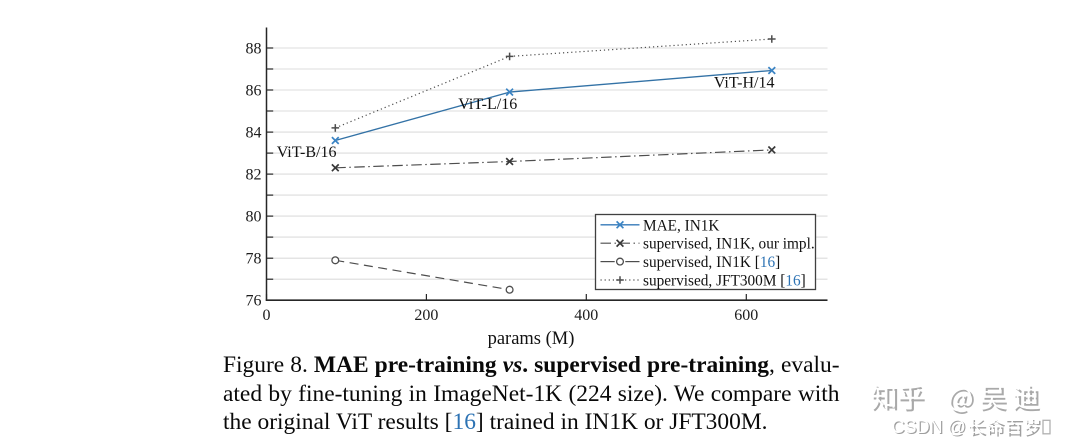  I want to click on svg-text: 80, so click(254, 217).